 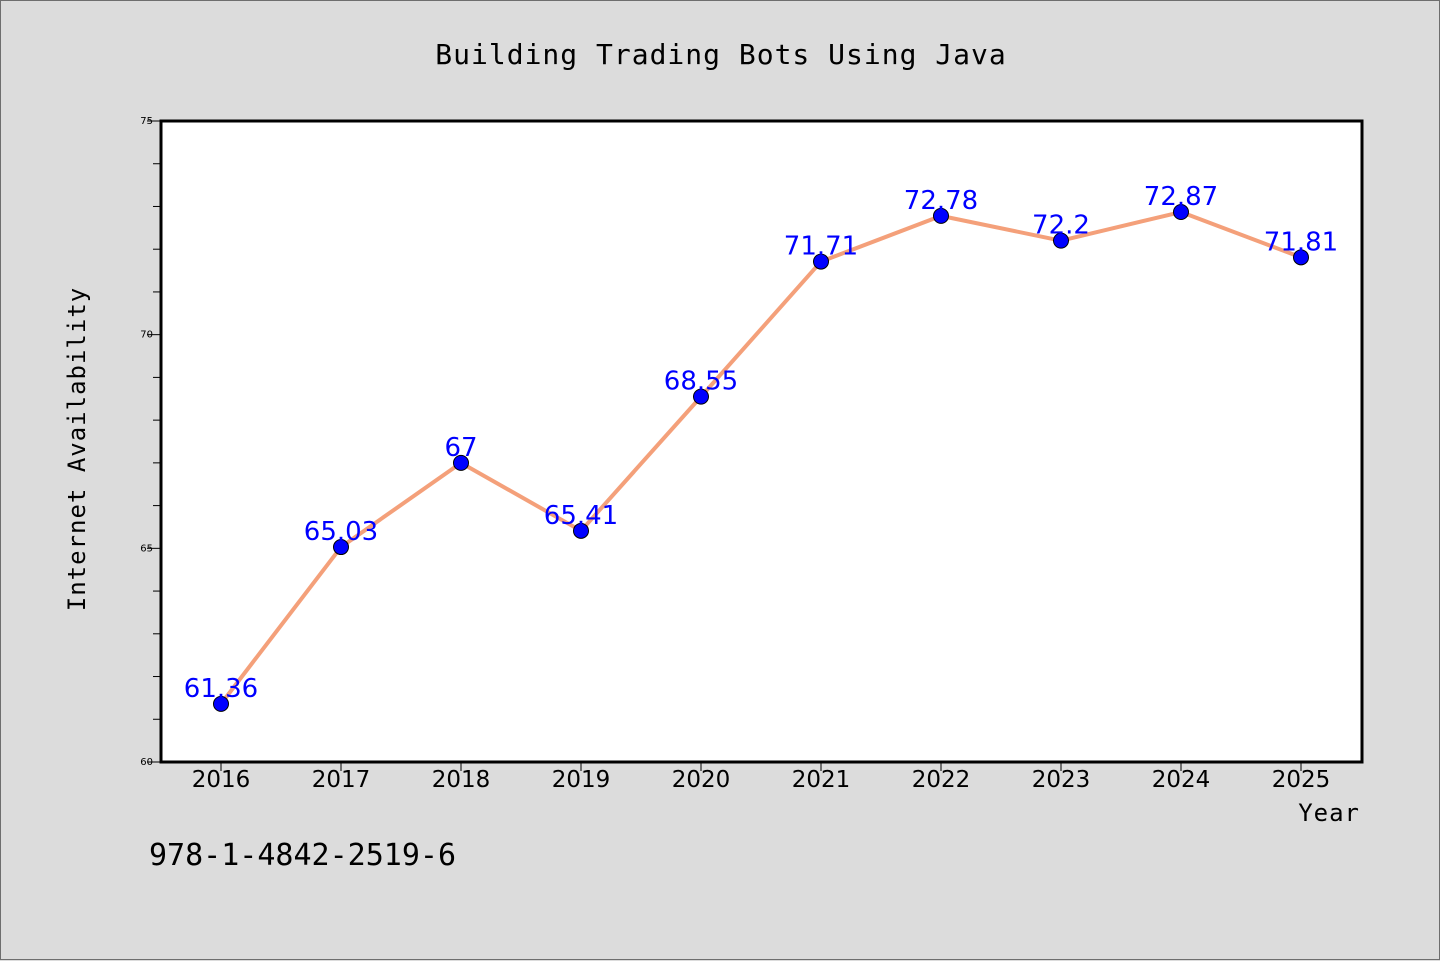 I want to click on isbn-text: 978-1-4842-2519-6, so click(x=302, y=855).